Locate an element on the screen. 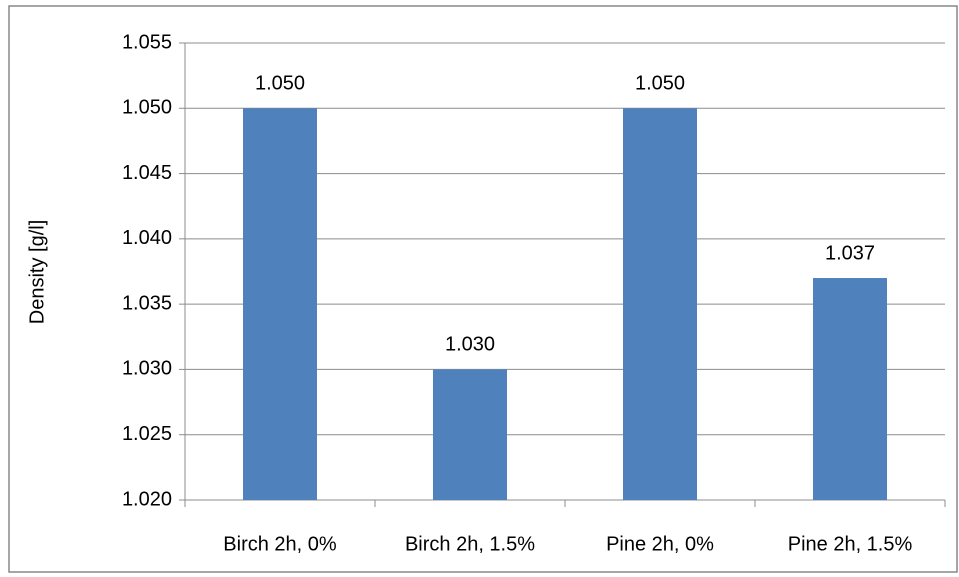 This screenshot has height=577, width=959. data-label: 1.030 is located at coordinates (470, 345).